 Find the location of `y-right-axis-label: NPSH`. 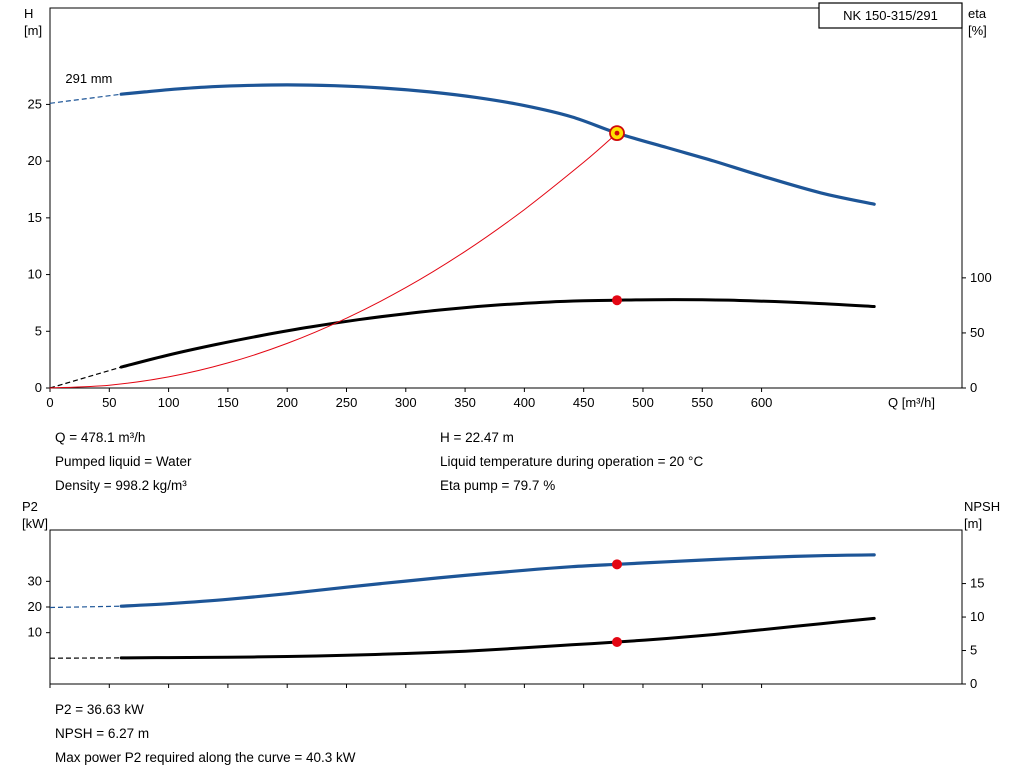

y-right-axis-label: NPSH is located at coordinates (982, 506).